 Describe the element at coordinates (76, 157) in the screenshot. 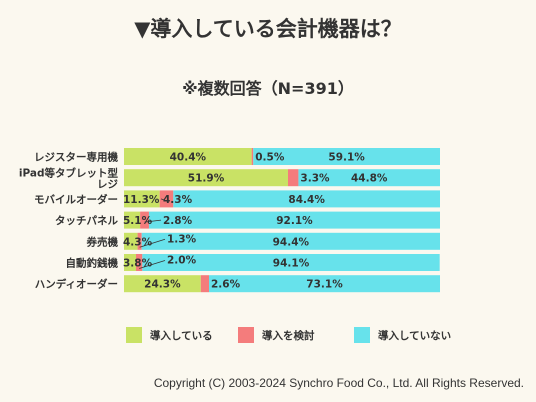

I see `category-label: レジスター専用機` at that location.